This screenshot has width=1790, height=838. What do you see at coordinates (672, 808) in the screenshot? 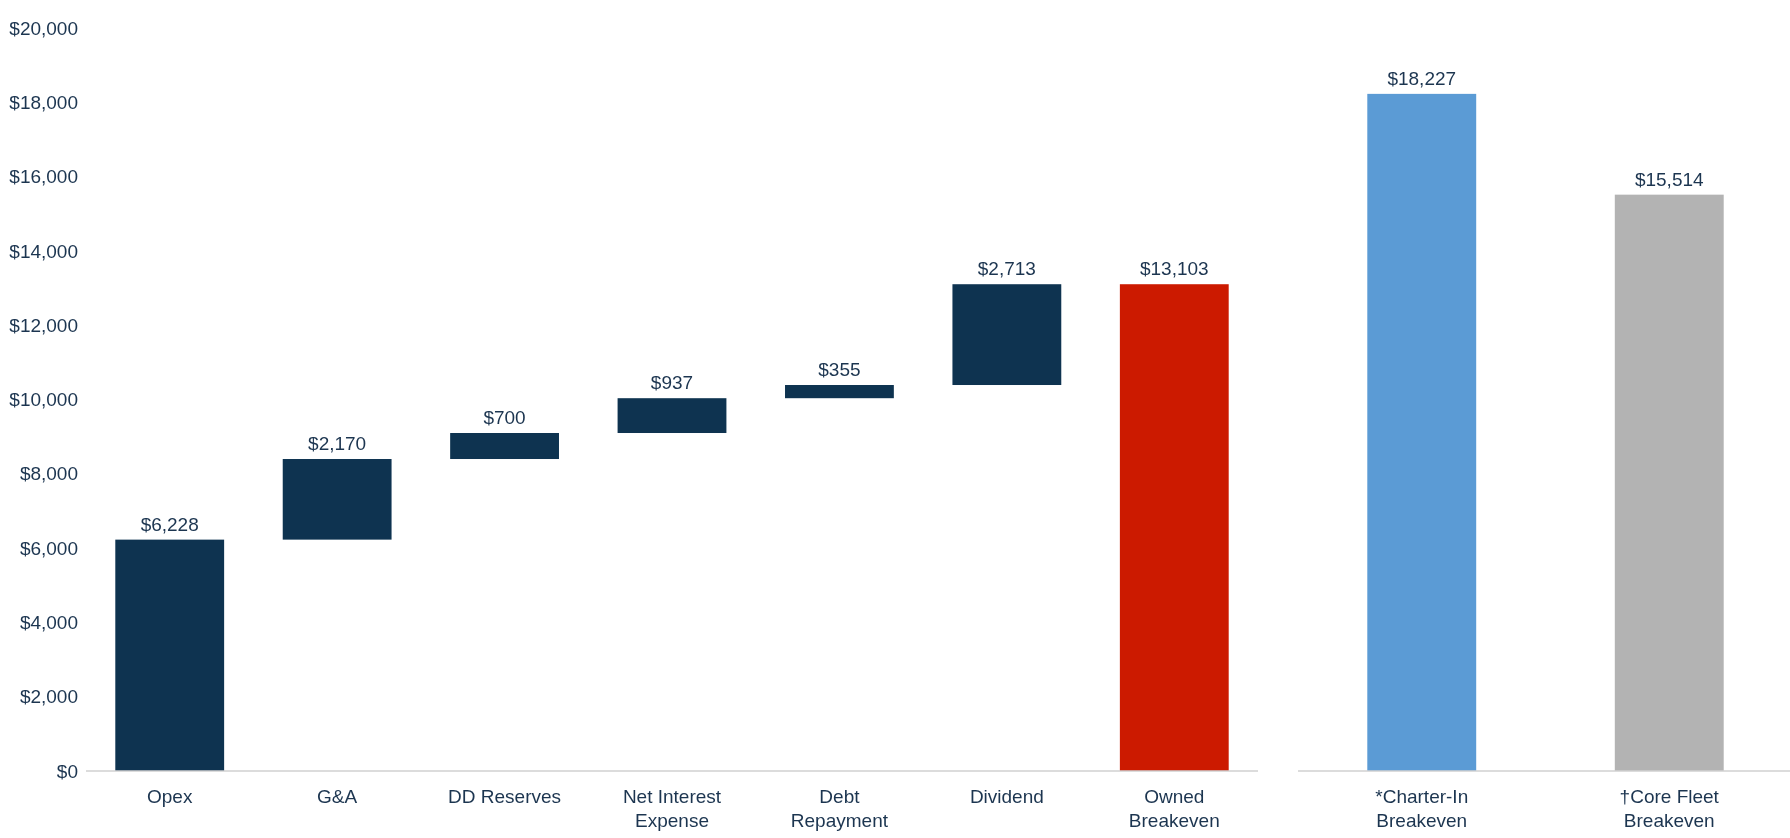
I see `x-tick-label: Net Interest Expense` at bounding box center [672, 808].